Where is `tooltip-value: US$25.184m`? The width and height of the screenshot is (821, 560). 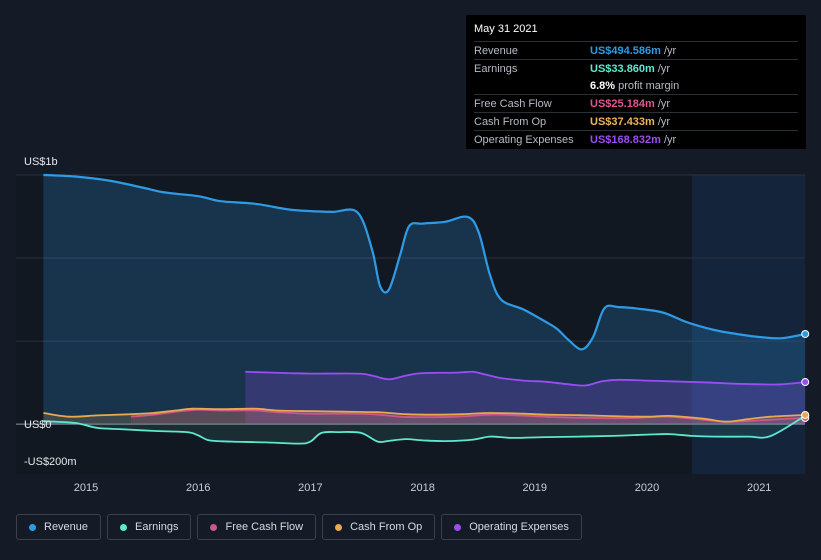
tooltip-value: US$25.184m is located at coordinates (622, 103).